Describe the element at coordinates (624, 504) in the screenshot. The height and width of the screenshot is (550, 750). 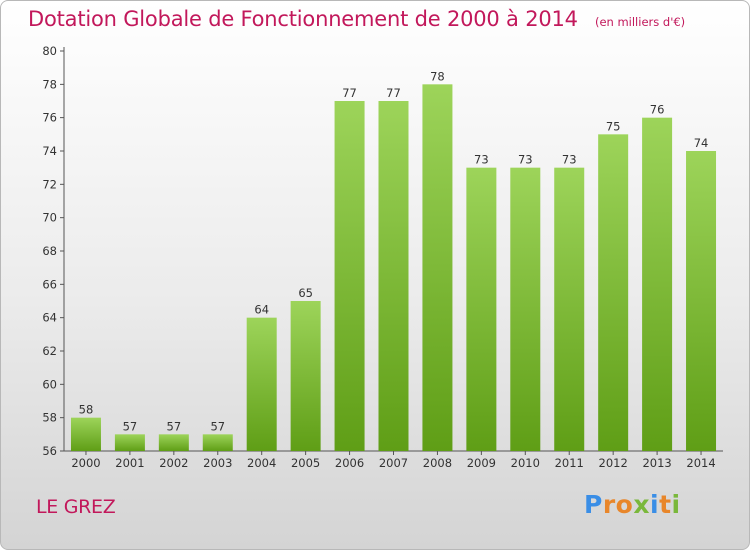
I see `logo-letter: o` at that location.